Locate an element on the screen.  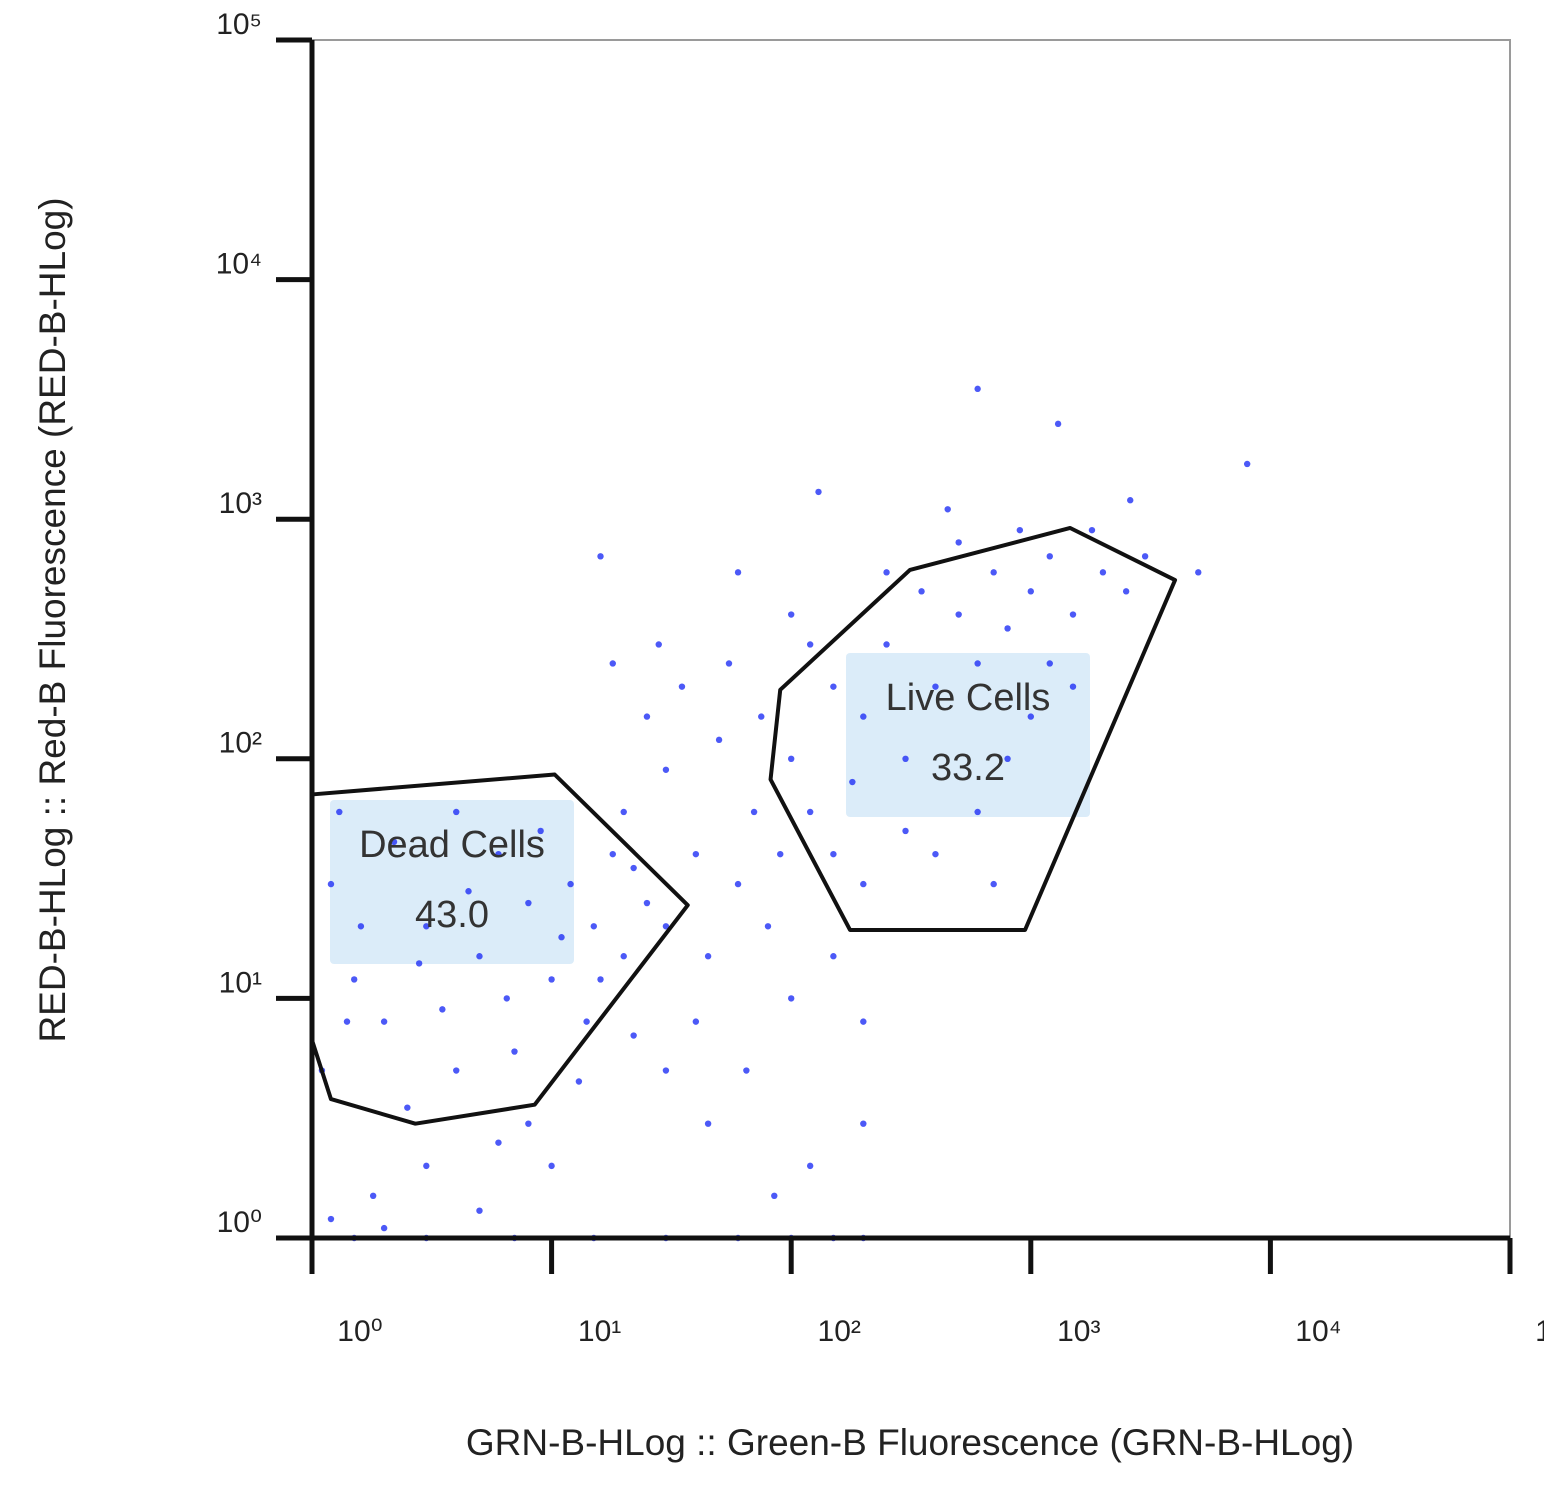
gate-name: Dead Cells is located at coordinates (452, 845).